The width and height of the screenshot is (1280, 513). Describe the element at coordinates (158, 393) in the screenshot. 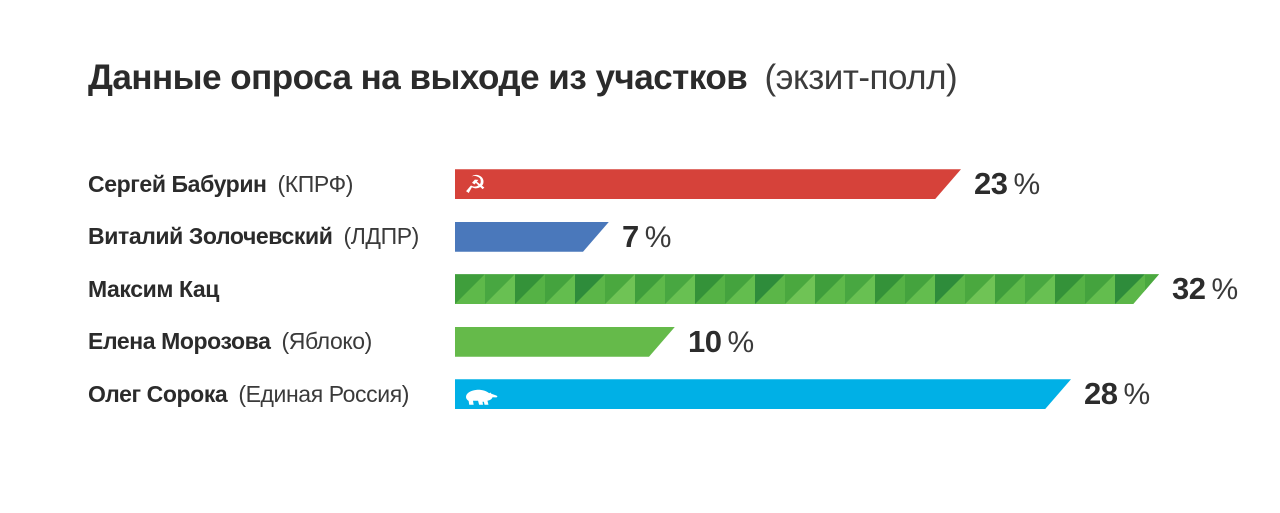

I see `candidate-name: Олег Сорока` at that location.